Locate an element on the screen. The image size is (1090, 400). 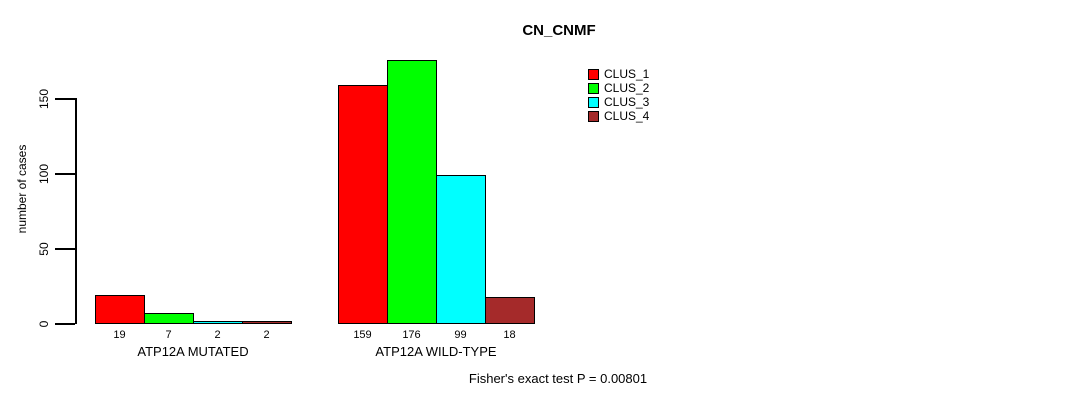
annotation-fisher-test: Fisher's exact test P = 0.00801 is located at coordinates (558, 378).